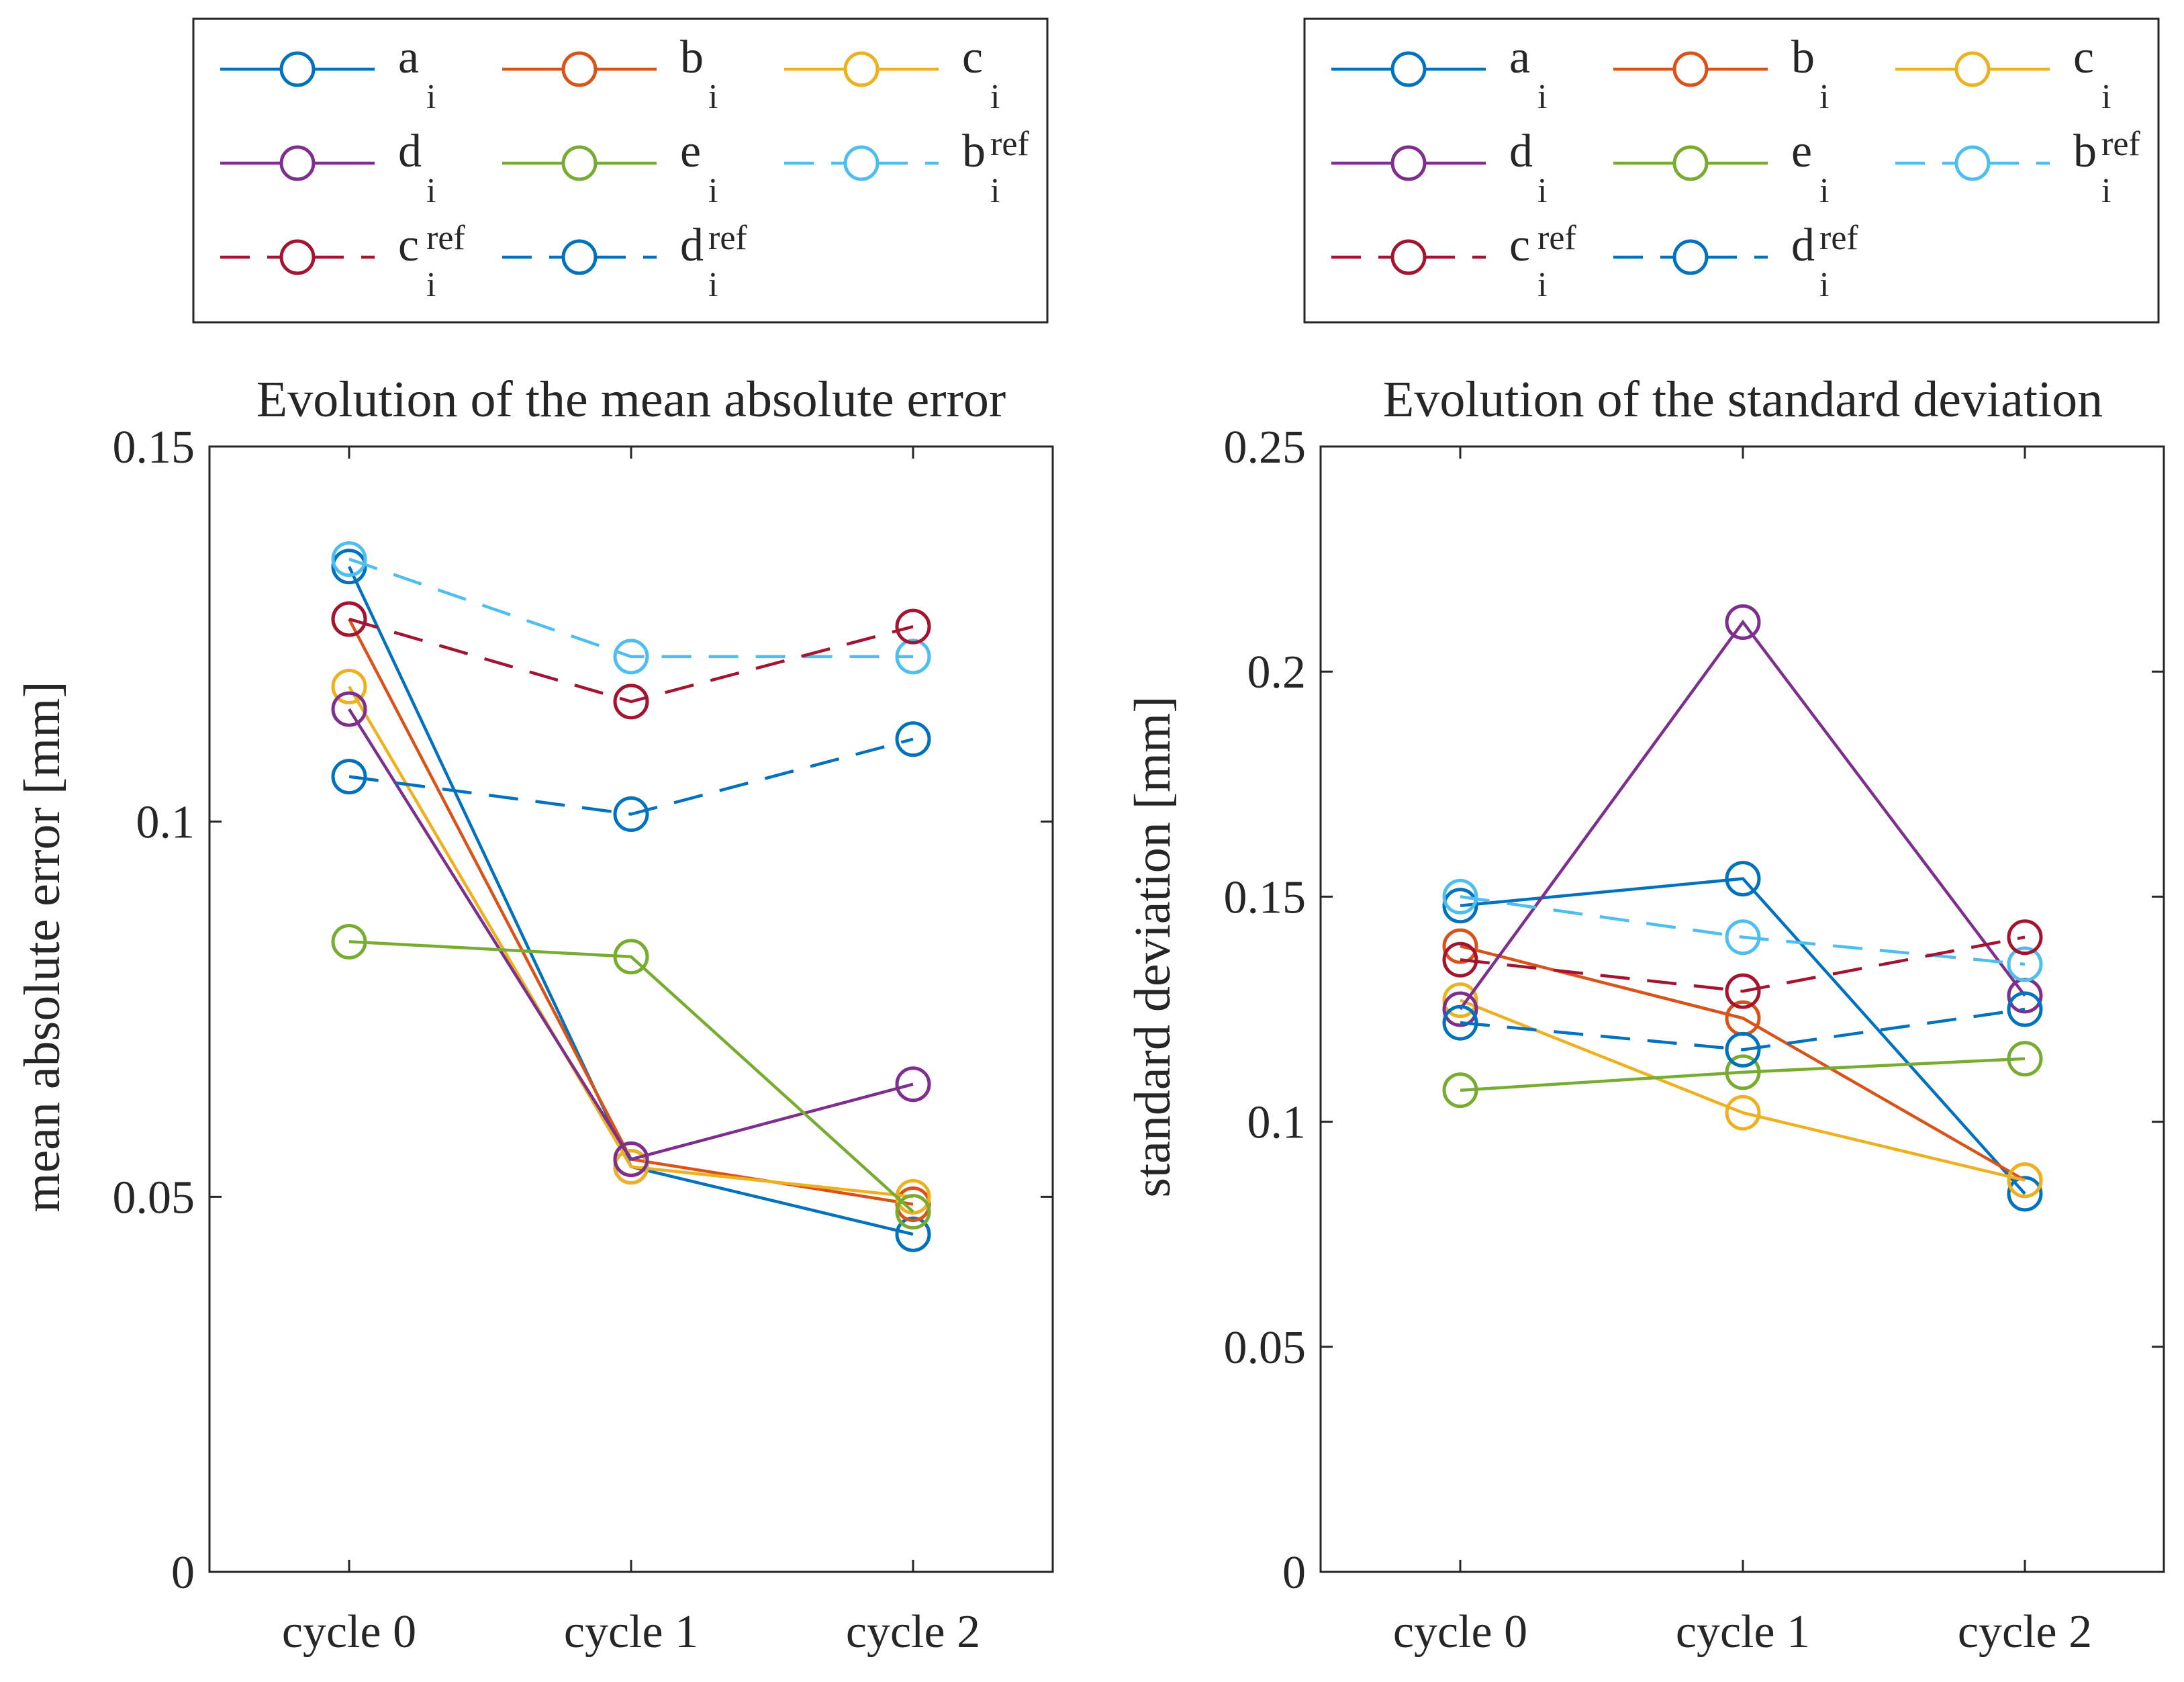  I want to click on y-tick-label: 0, so click(183, 1573).